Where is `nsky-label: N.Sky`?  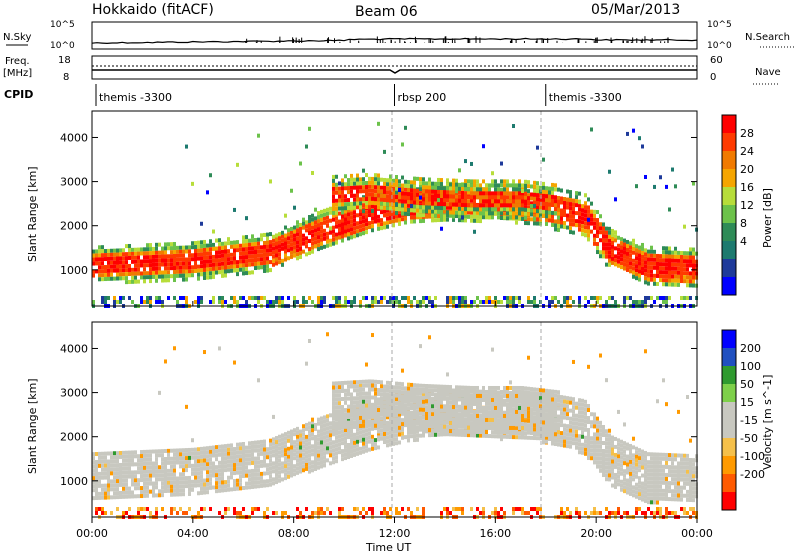 nsky-label: N.Sky is located at coordinates (17, 37).